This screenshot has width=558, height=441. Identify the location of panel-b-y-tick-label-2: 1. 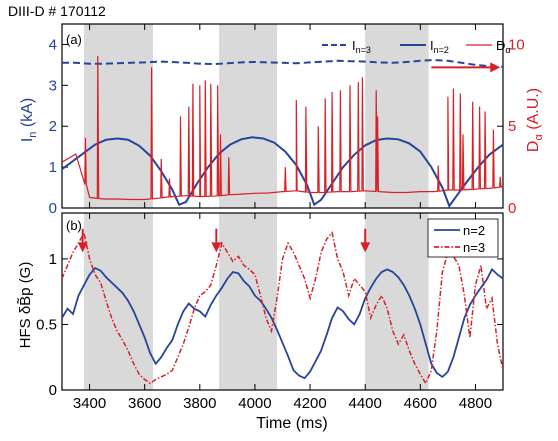
(53, 259).